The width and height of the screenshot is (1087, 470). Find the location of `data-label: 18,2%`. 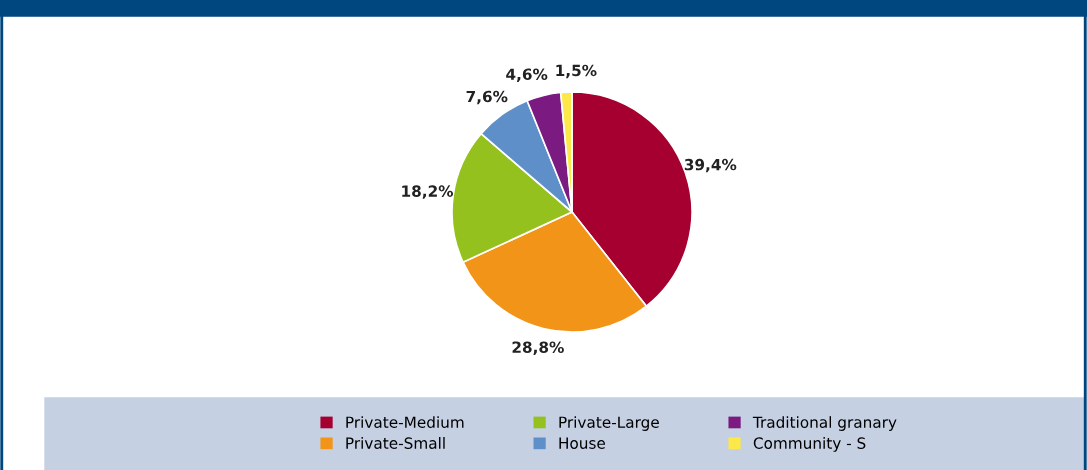

data-label: 18,2% is located at coordinates (428, 192).